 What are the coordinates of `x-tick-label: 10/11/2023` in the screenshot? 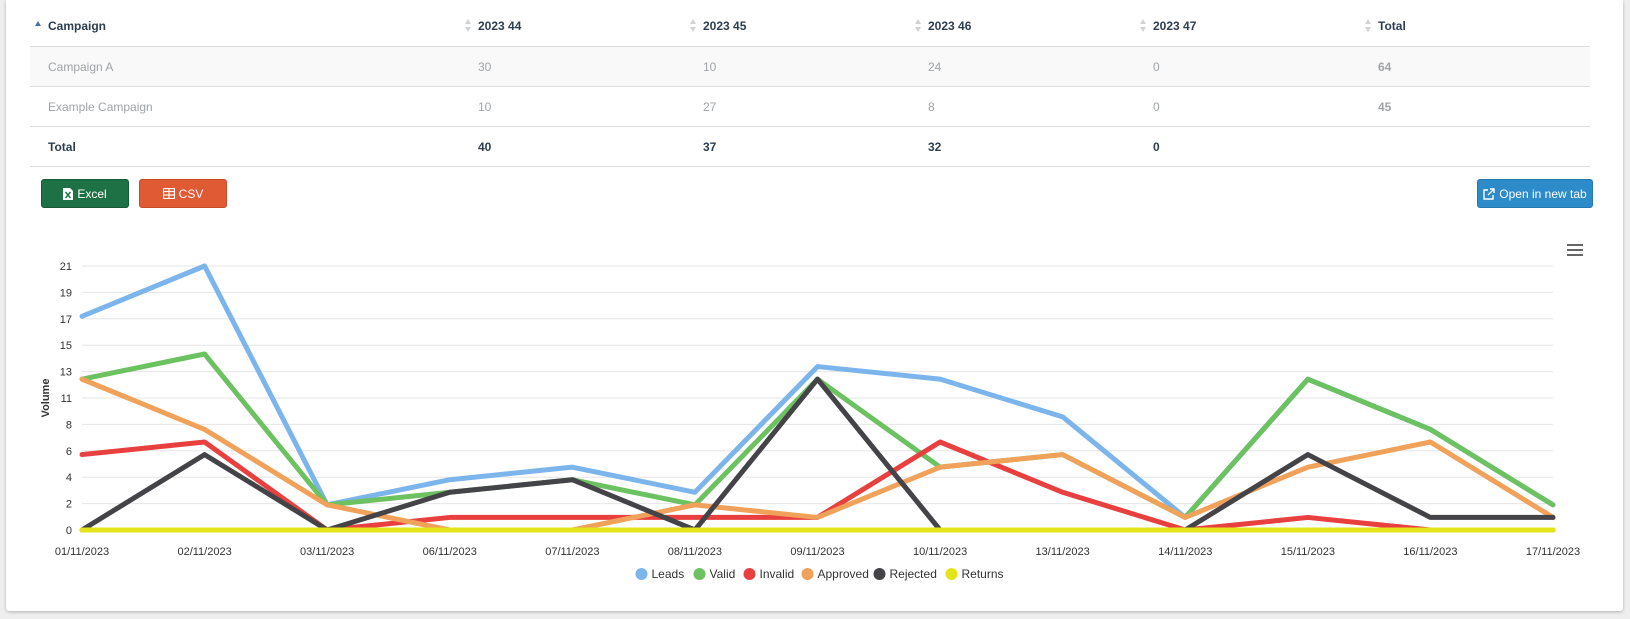 It's located at (940, 552).